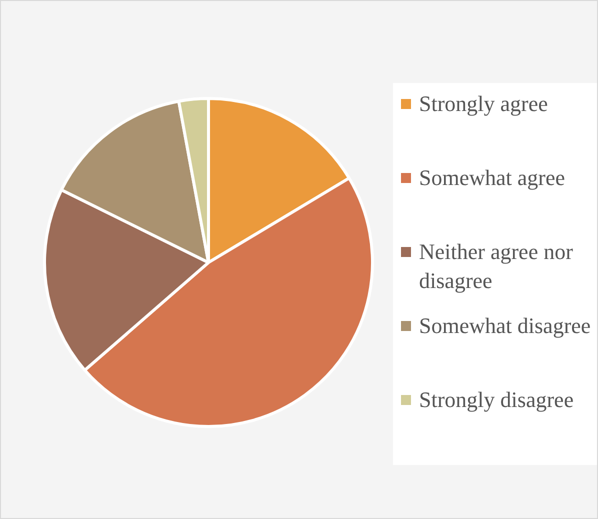 Image resolution: width=598 pixels, height=519 pixels. Describe the element at coordinates (492, 178) in the screenshot. I see `legend-label: Somewhat agree` at that location.